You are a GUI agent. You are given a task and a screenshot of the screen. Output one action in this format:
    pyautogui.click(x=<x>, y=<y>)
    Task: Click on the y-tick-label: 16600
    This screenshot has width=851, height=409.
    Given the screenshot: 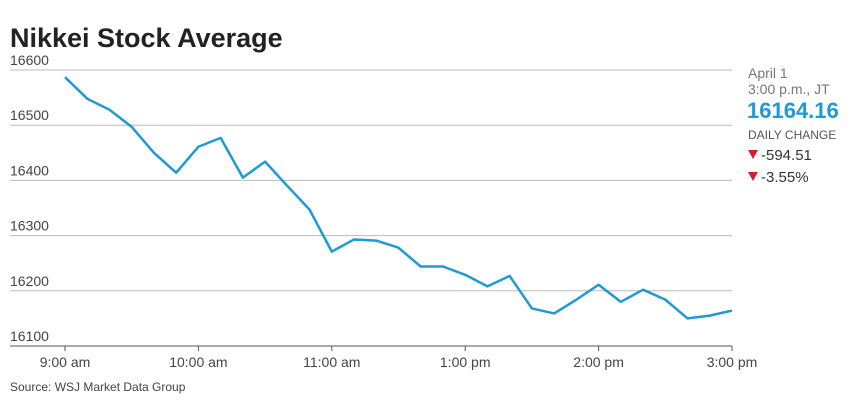 What is the action you would take?
    pyautogui.click(x=29, y=60)
    